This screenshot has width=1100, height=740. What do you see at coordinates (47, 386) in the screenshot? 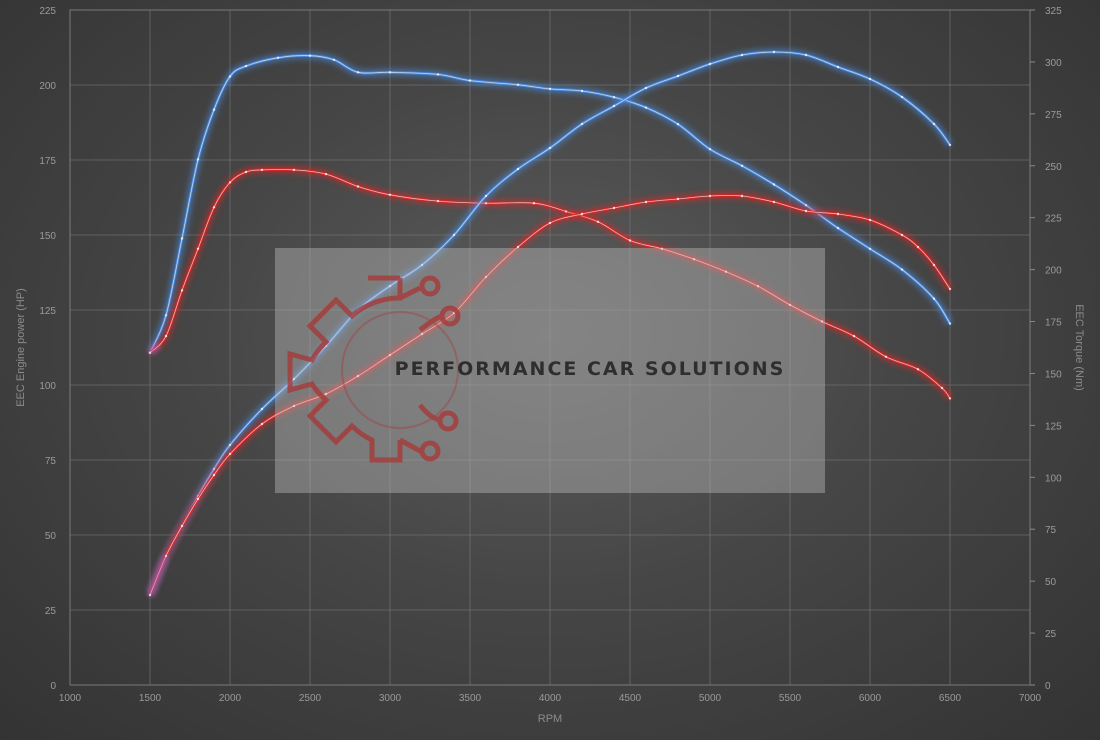
I see `y-left-tick-label: 100` at bounding box center [47, 386].